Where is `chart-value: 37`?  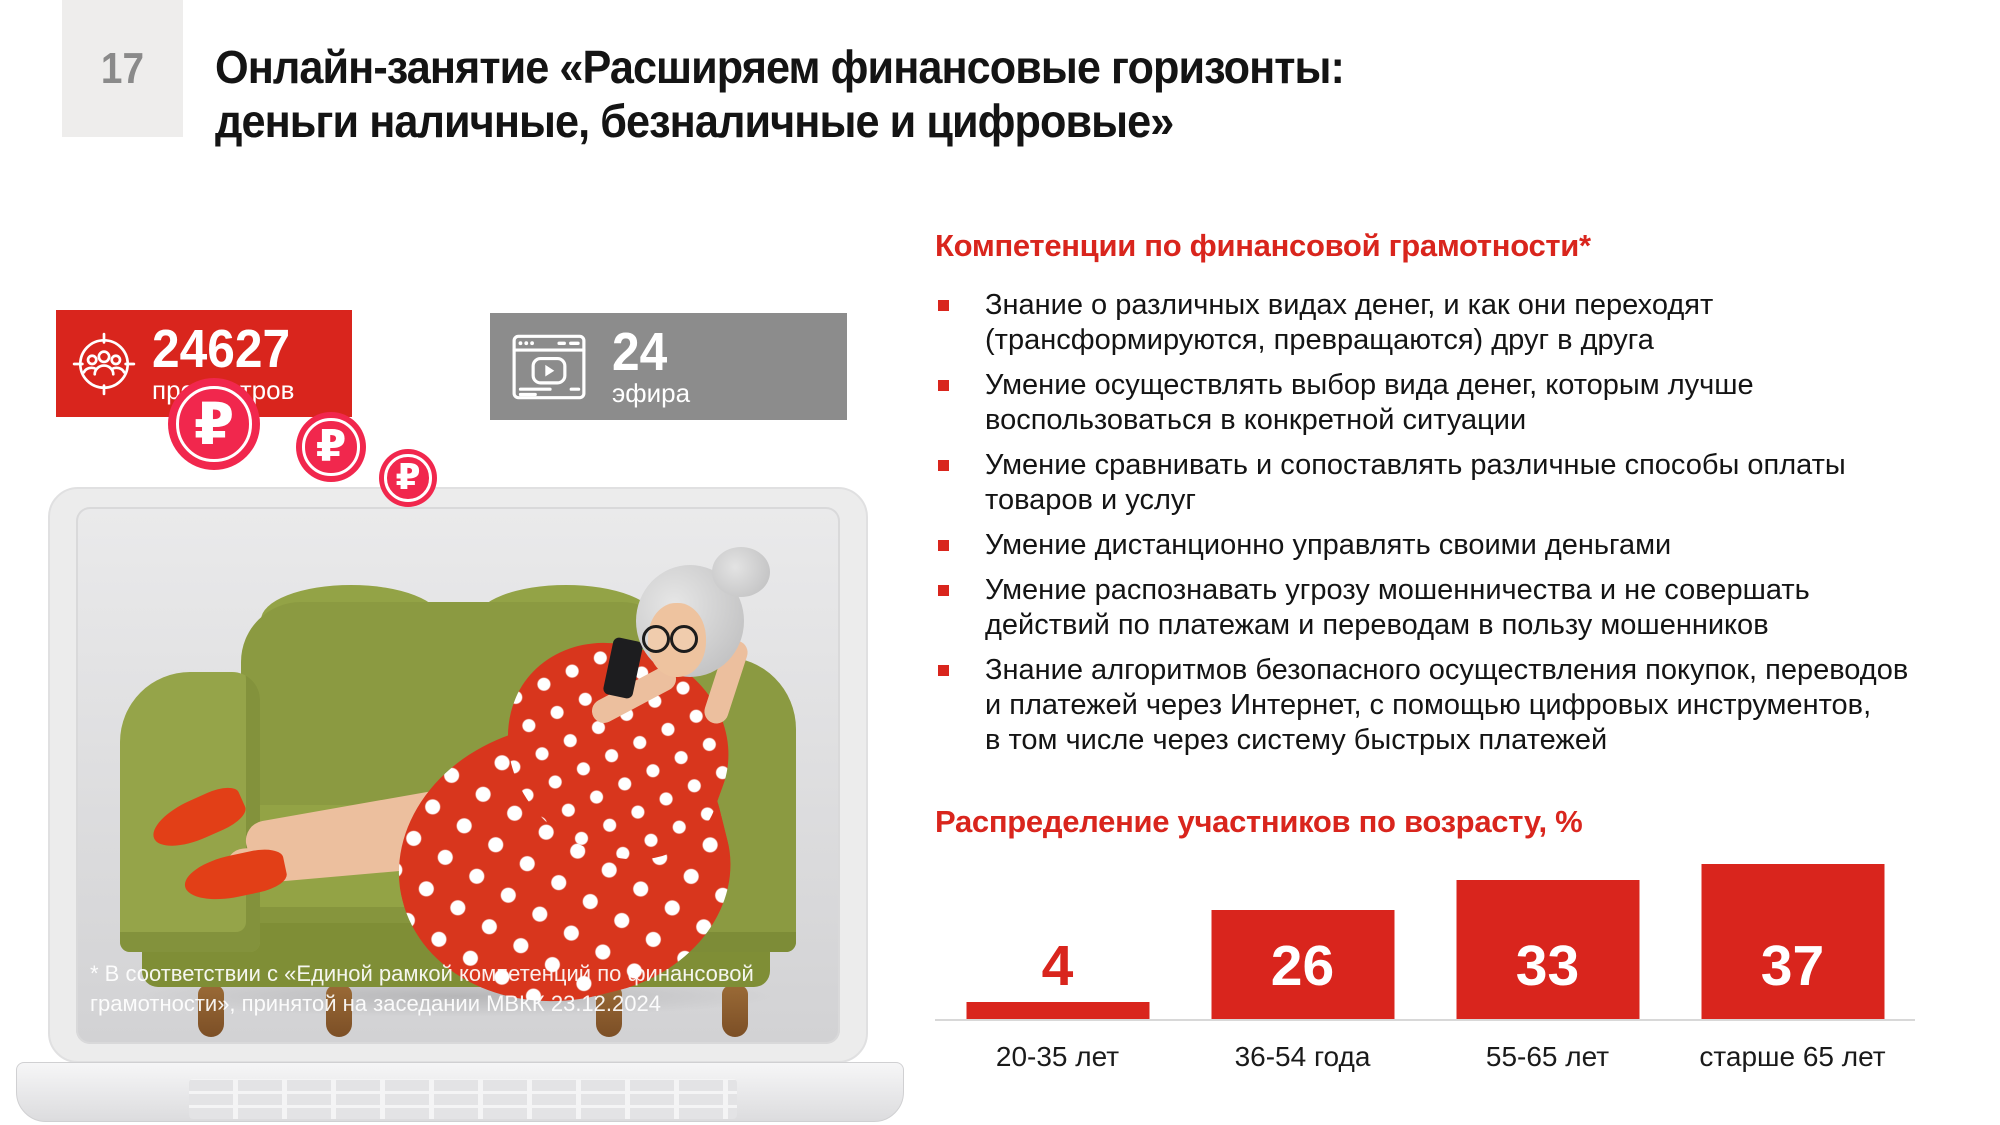
chart-value: 37 is located at coordinates (1792, 966).